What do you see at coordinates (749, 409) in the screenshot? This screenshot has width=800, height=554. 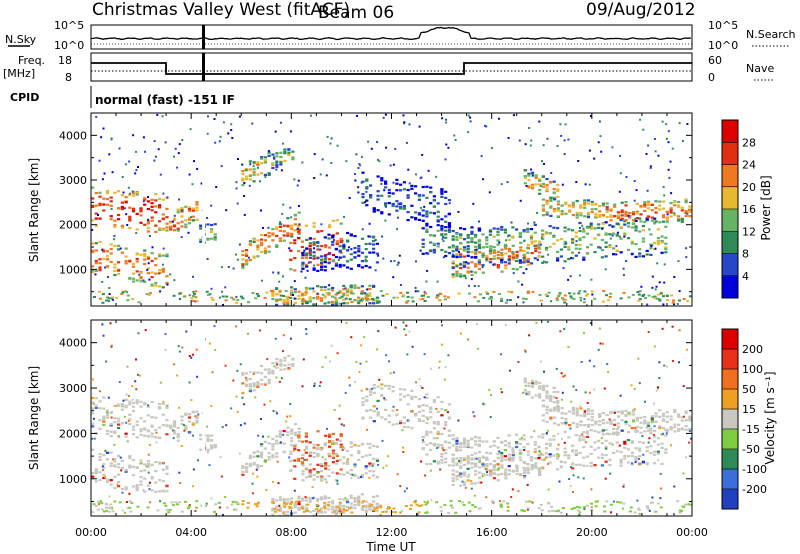 I see `colorbar-tick-label: 15` at bounding box center [749, 409].